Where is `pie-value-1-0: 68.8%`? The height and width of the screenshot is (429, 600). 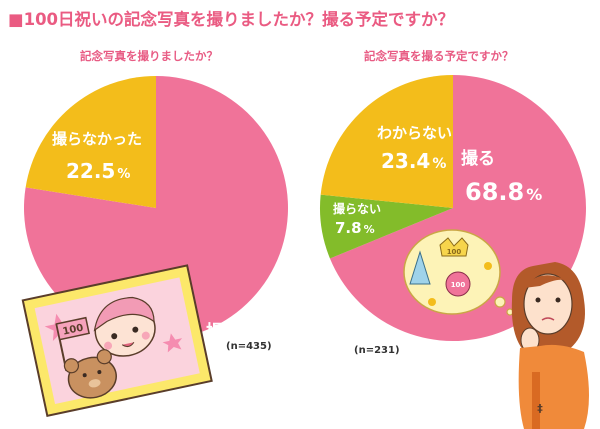
pie-value-1-0: 68.8% is located at coordinates (503, 192).